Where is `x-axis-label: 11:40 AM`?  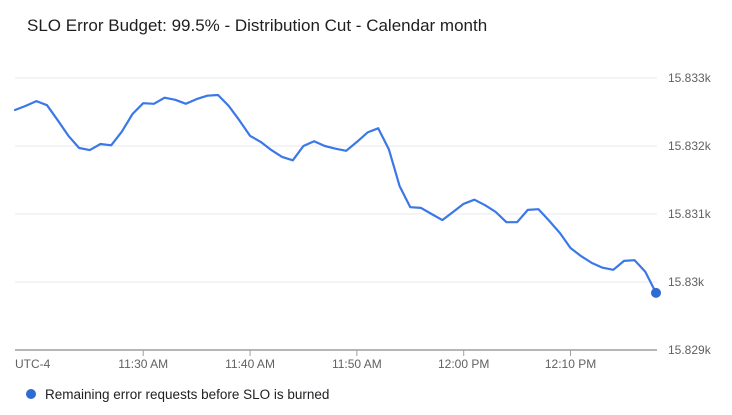 x-axis-label: 11:40 AM is located at coordinates (250, 364).